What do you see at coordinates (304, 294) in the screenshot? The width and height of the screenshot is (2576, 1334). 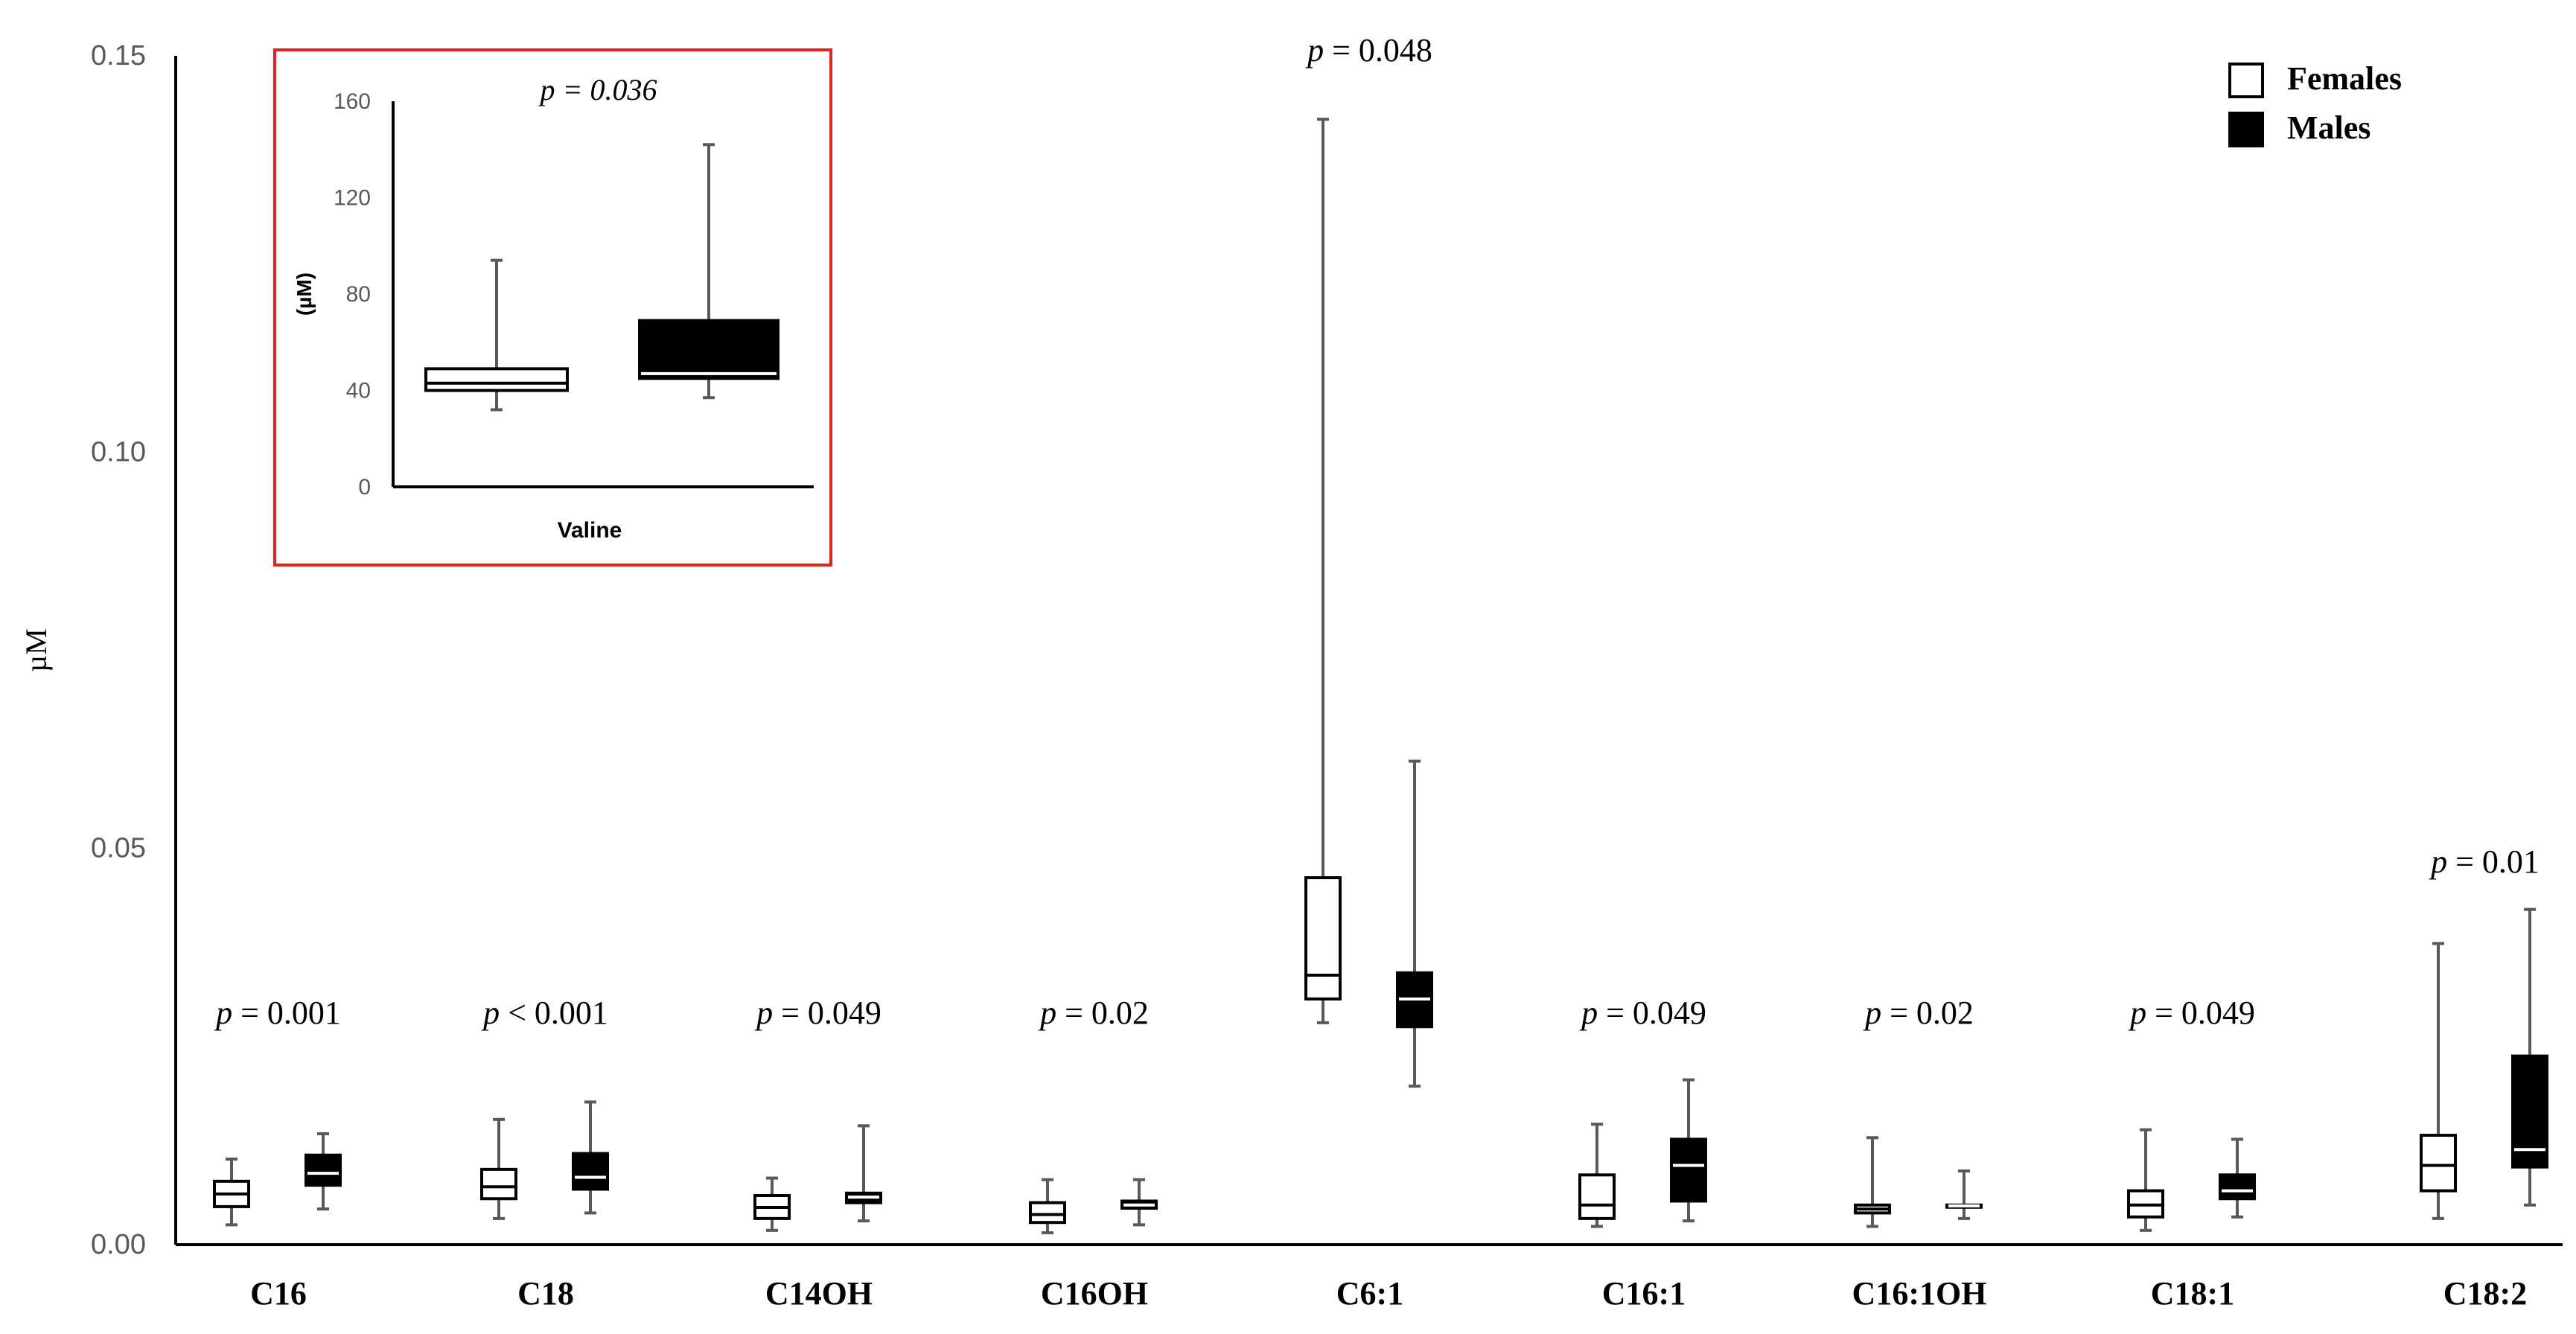 I see `inset-y-axis-label: (µM)` at bounding box center [304, 294].